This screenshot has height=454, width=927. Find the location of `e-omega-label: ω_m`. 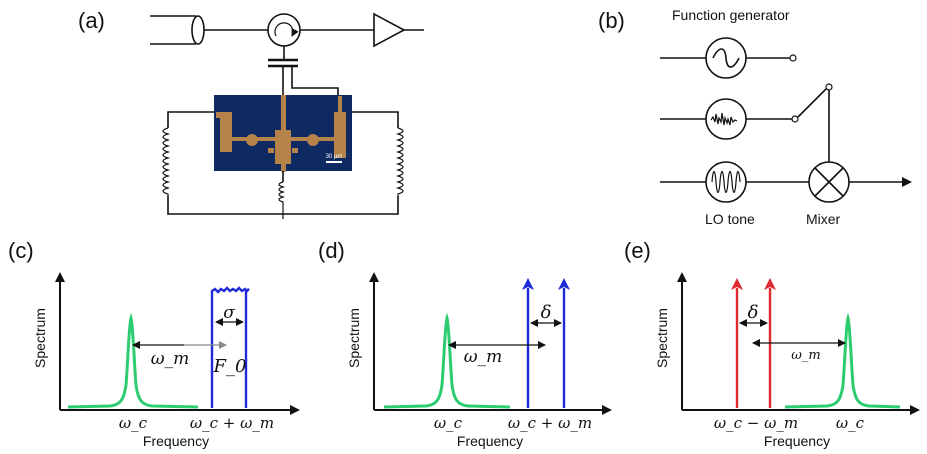

e-omega-label: ω_m is located at coordinates (805, 355).